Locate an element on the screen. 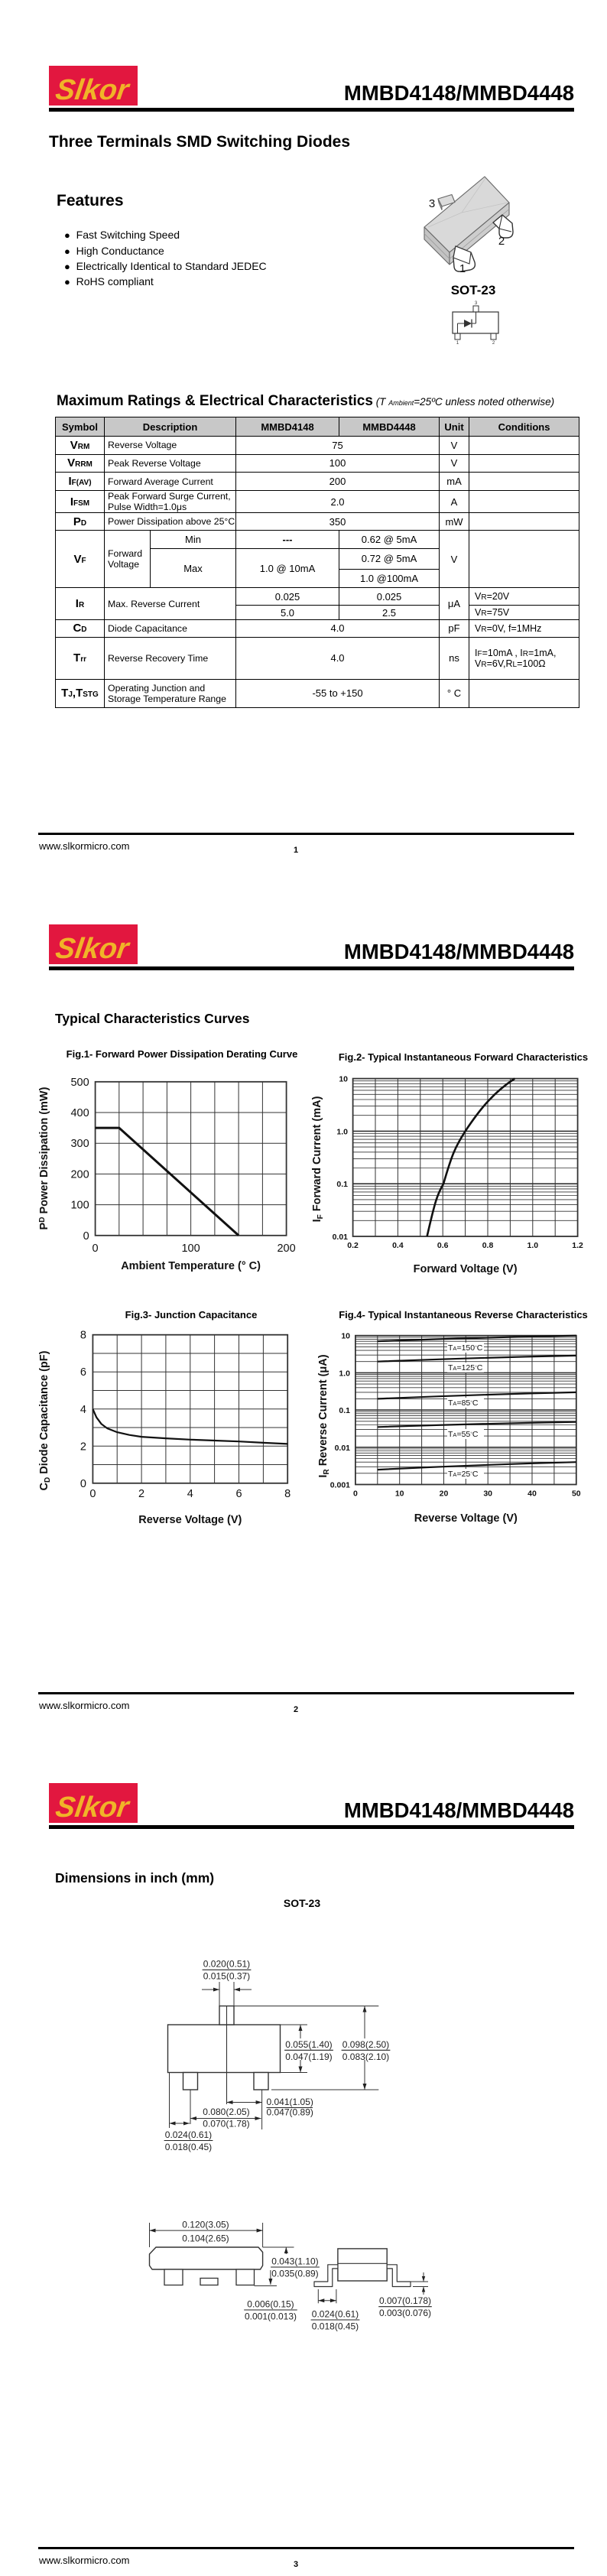 Image resolution: width=607 pixels, height=2576 pixels. svg-text: 0.035(0.89) is located at coordinates (294, 2274).